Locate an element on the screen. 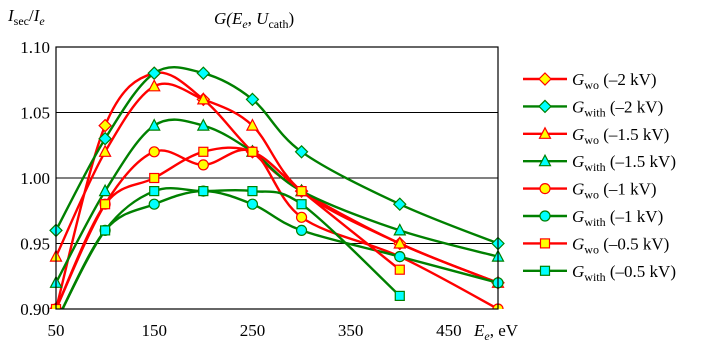  legend-entry: Gwith (–1.5 kV) is located at coordinates (599, 163).